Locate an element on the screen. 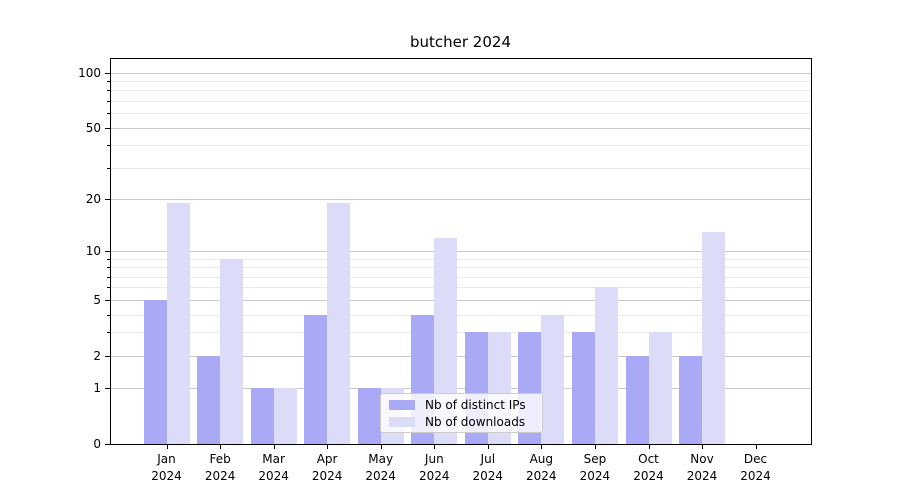 The width and height of the screenshot is (900, 500). x-tick-may is located at coordinates (381, 447).